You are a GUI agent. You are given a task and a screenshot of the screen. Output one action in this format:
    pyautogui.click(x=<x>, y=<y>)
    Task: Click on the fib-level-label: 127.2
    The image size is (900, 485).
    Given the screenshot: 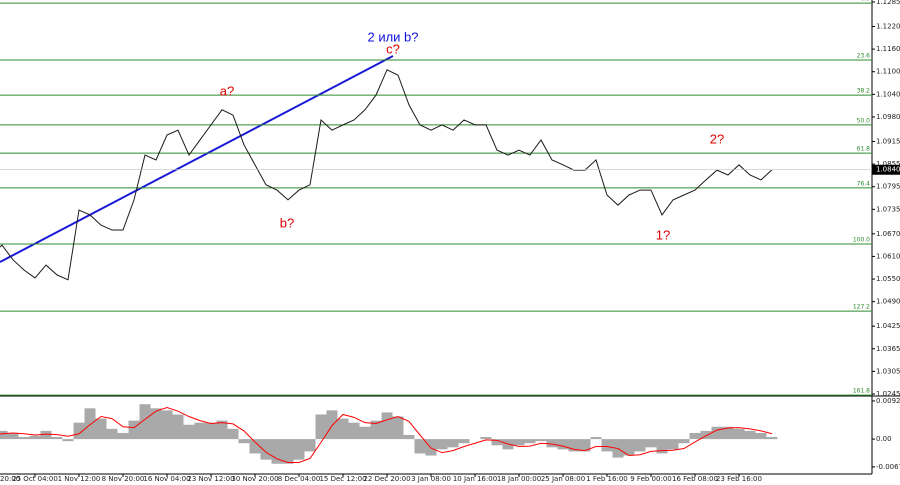 What is the action you would take?
    pyautogui.click(x=861, y=307)
    